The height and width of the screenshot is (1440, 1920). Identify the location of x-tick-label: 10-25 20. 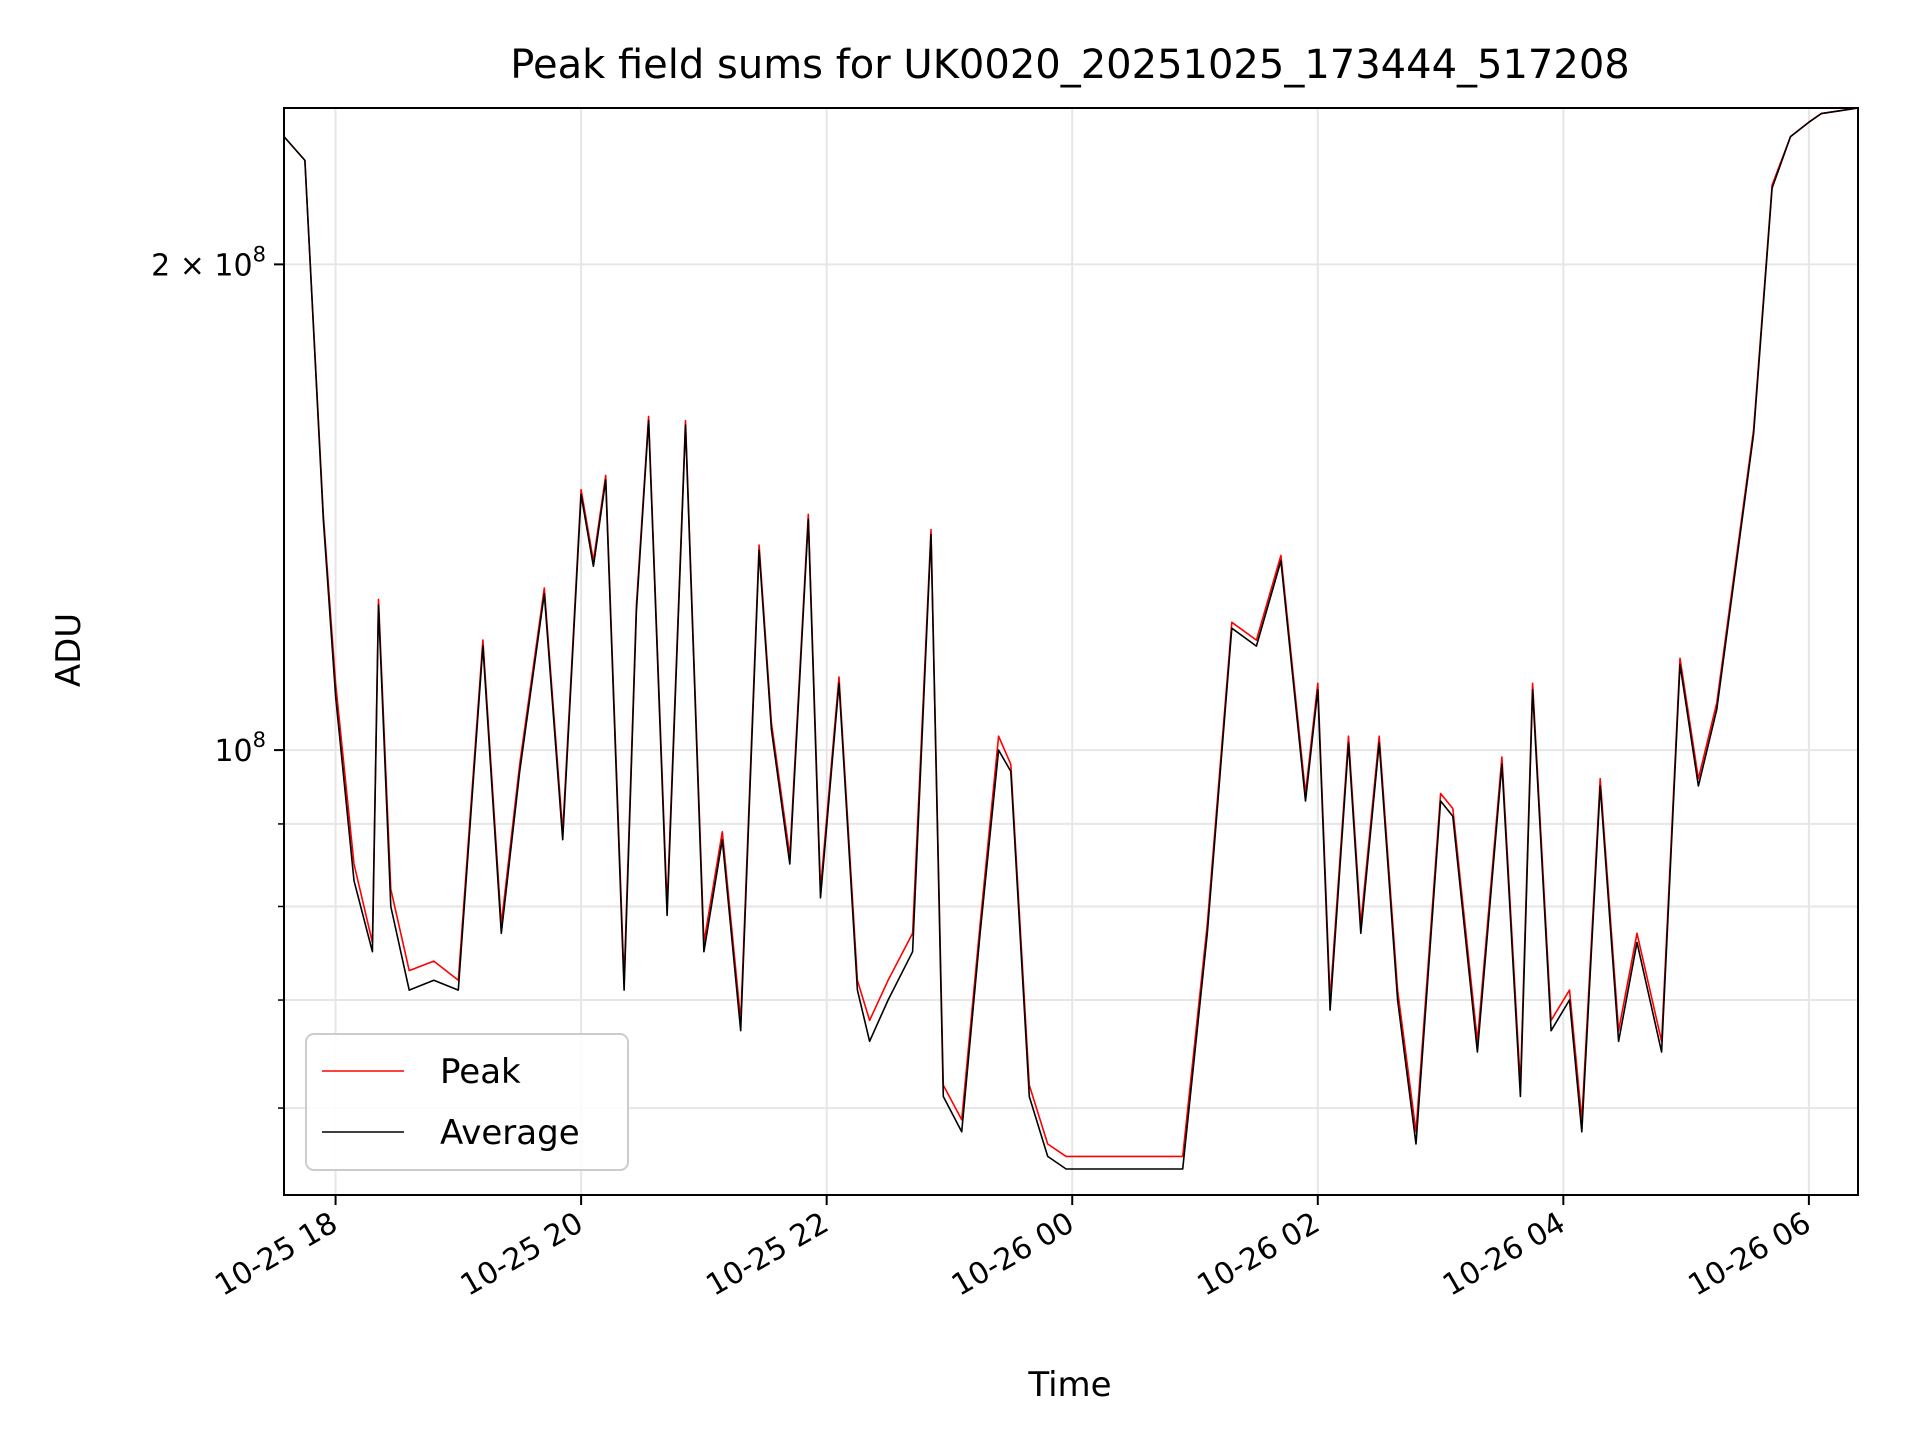
(522, 1255).